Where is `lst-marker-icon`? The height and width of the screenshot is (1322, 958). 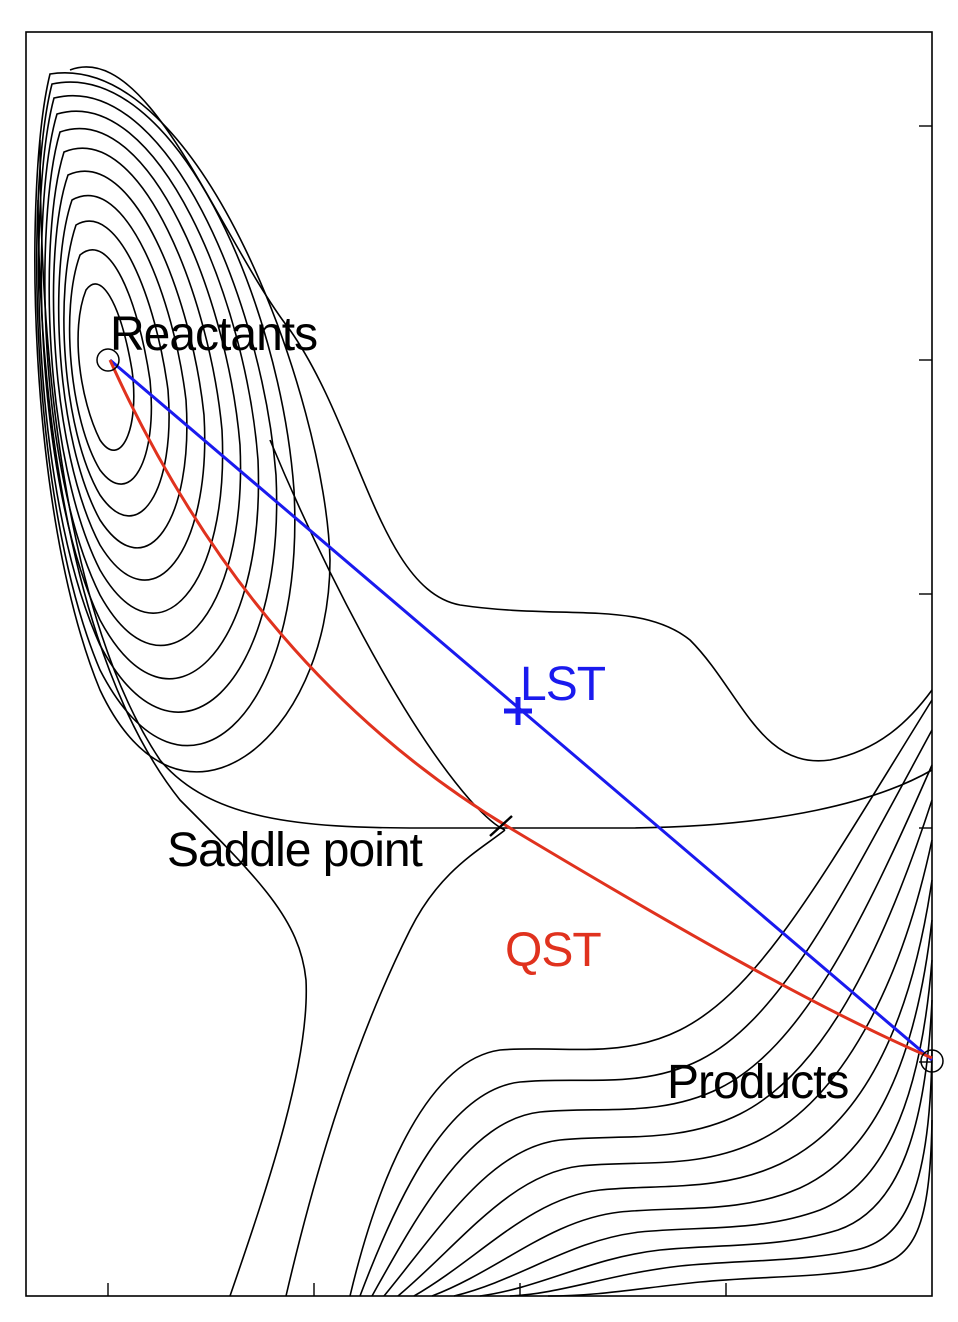 lst-marker-icon is located at coordinates (518, 711).